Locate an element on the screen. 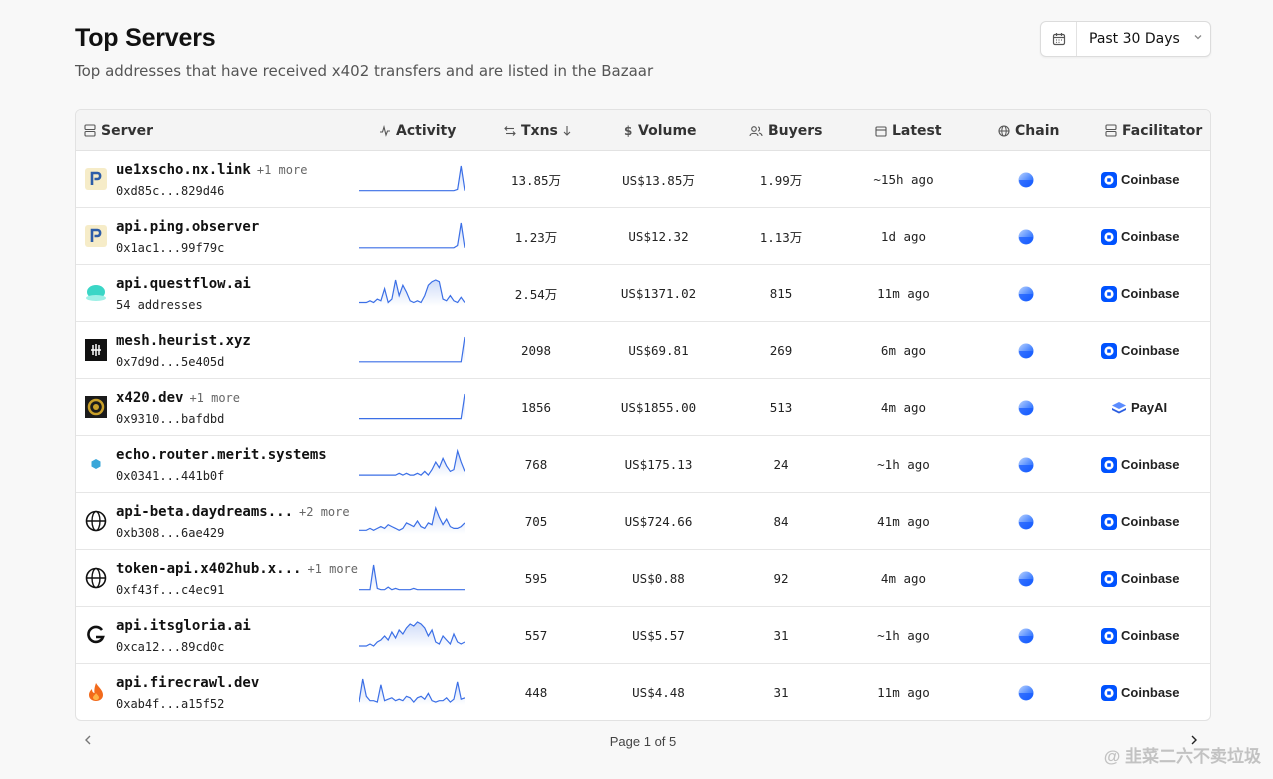 The image size is (1273, 779). date-range-select: Past 30 Days is located at coordinates (1125, 39).